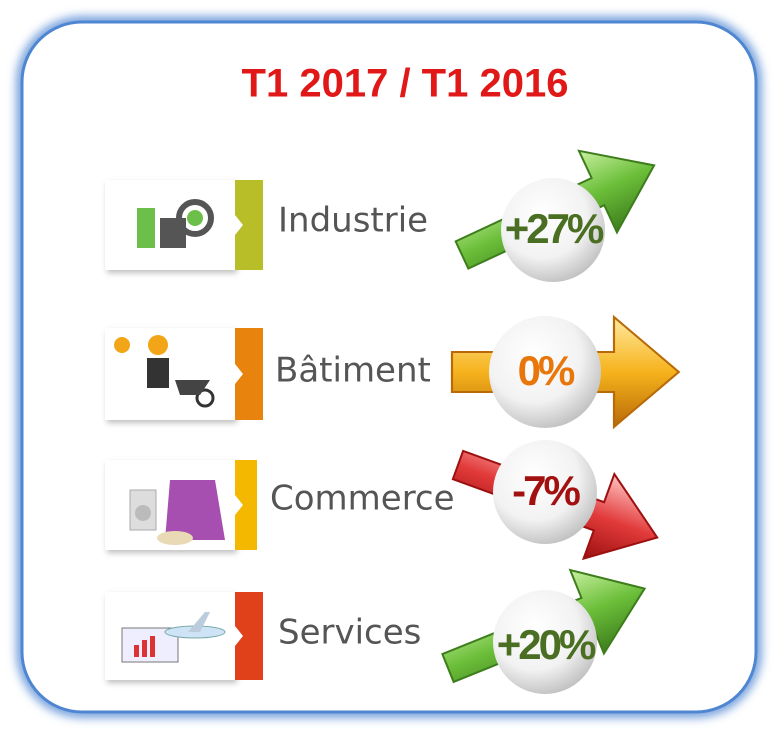 Image resolution: width=776 pixels, height=731 pixels. What do you see at coordinates (349, 633) in the screenshot?
I see `row-label: Services` at bounding box center [349, 633].